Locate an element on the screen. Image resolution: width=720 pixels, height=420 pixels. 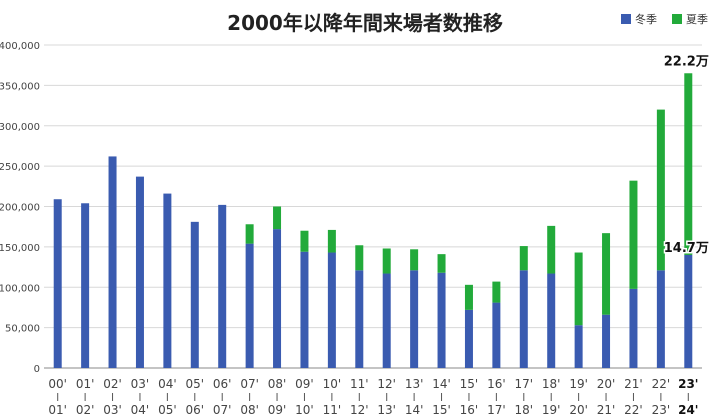
x-tick-label-top: 02' is located at coordinates (112, 384).